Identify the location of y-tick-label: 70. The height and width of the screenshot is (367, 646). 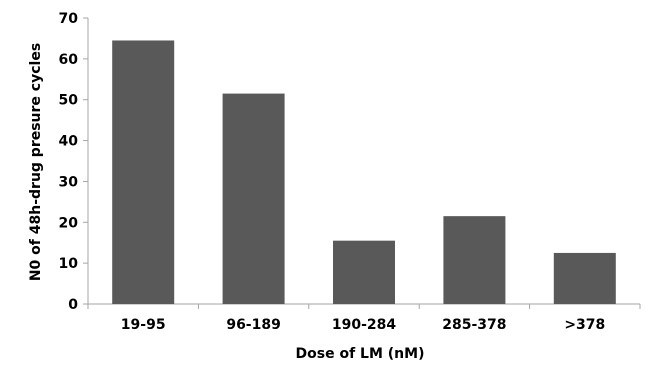
(69, 19).